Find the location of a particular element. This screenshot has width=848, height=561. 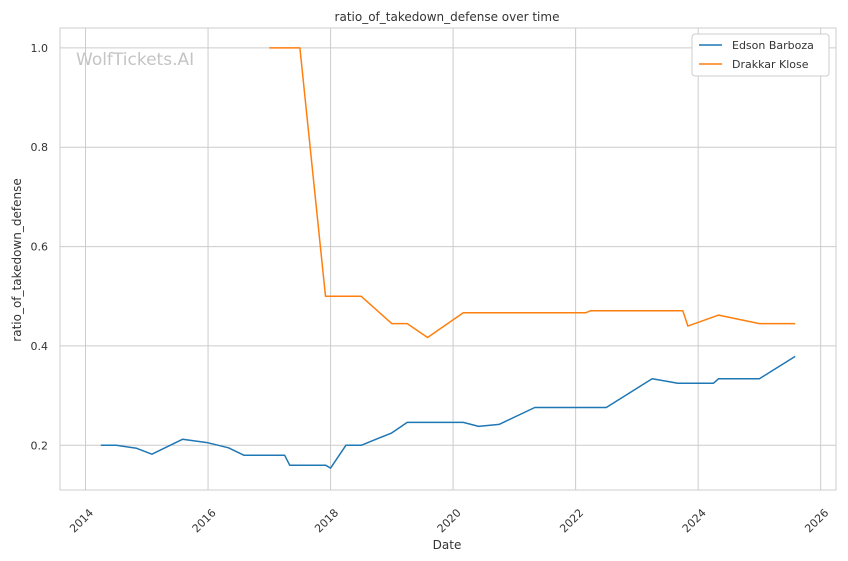

x-tick-label: 2022 is located at coordinates (571, 520).